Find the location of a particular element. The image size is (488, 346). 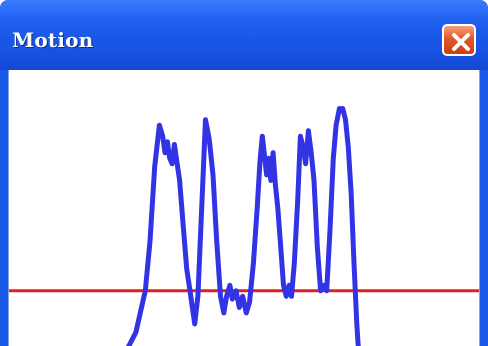

window-title: Motion is located at coordinates (53, 40).